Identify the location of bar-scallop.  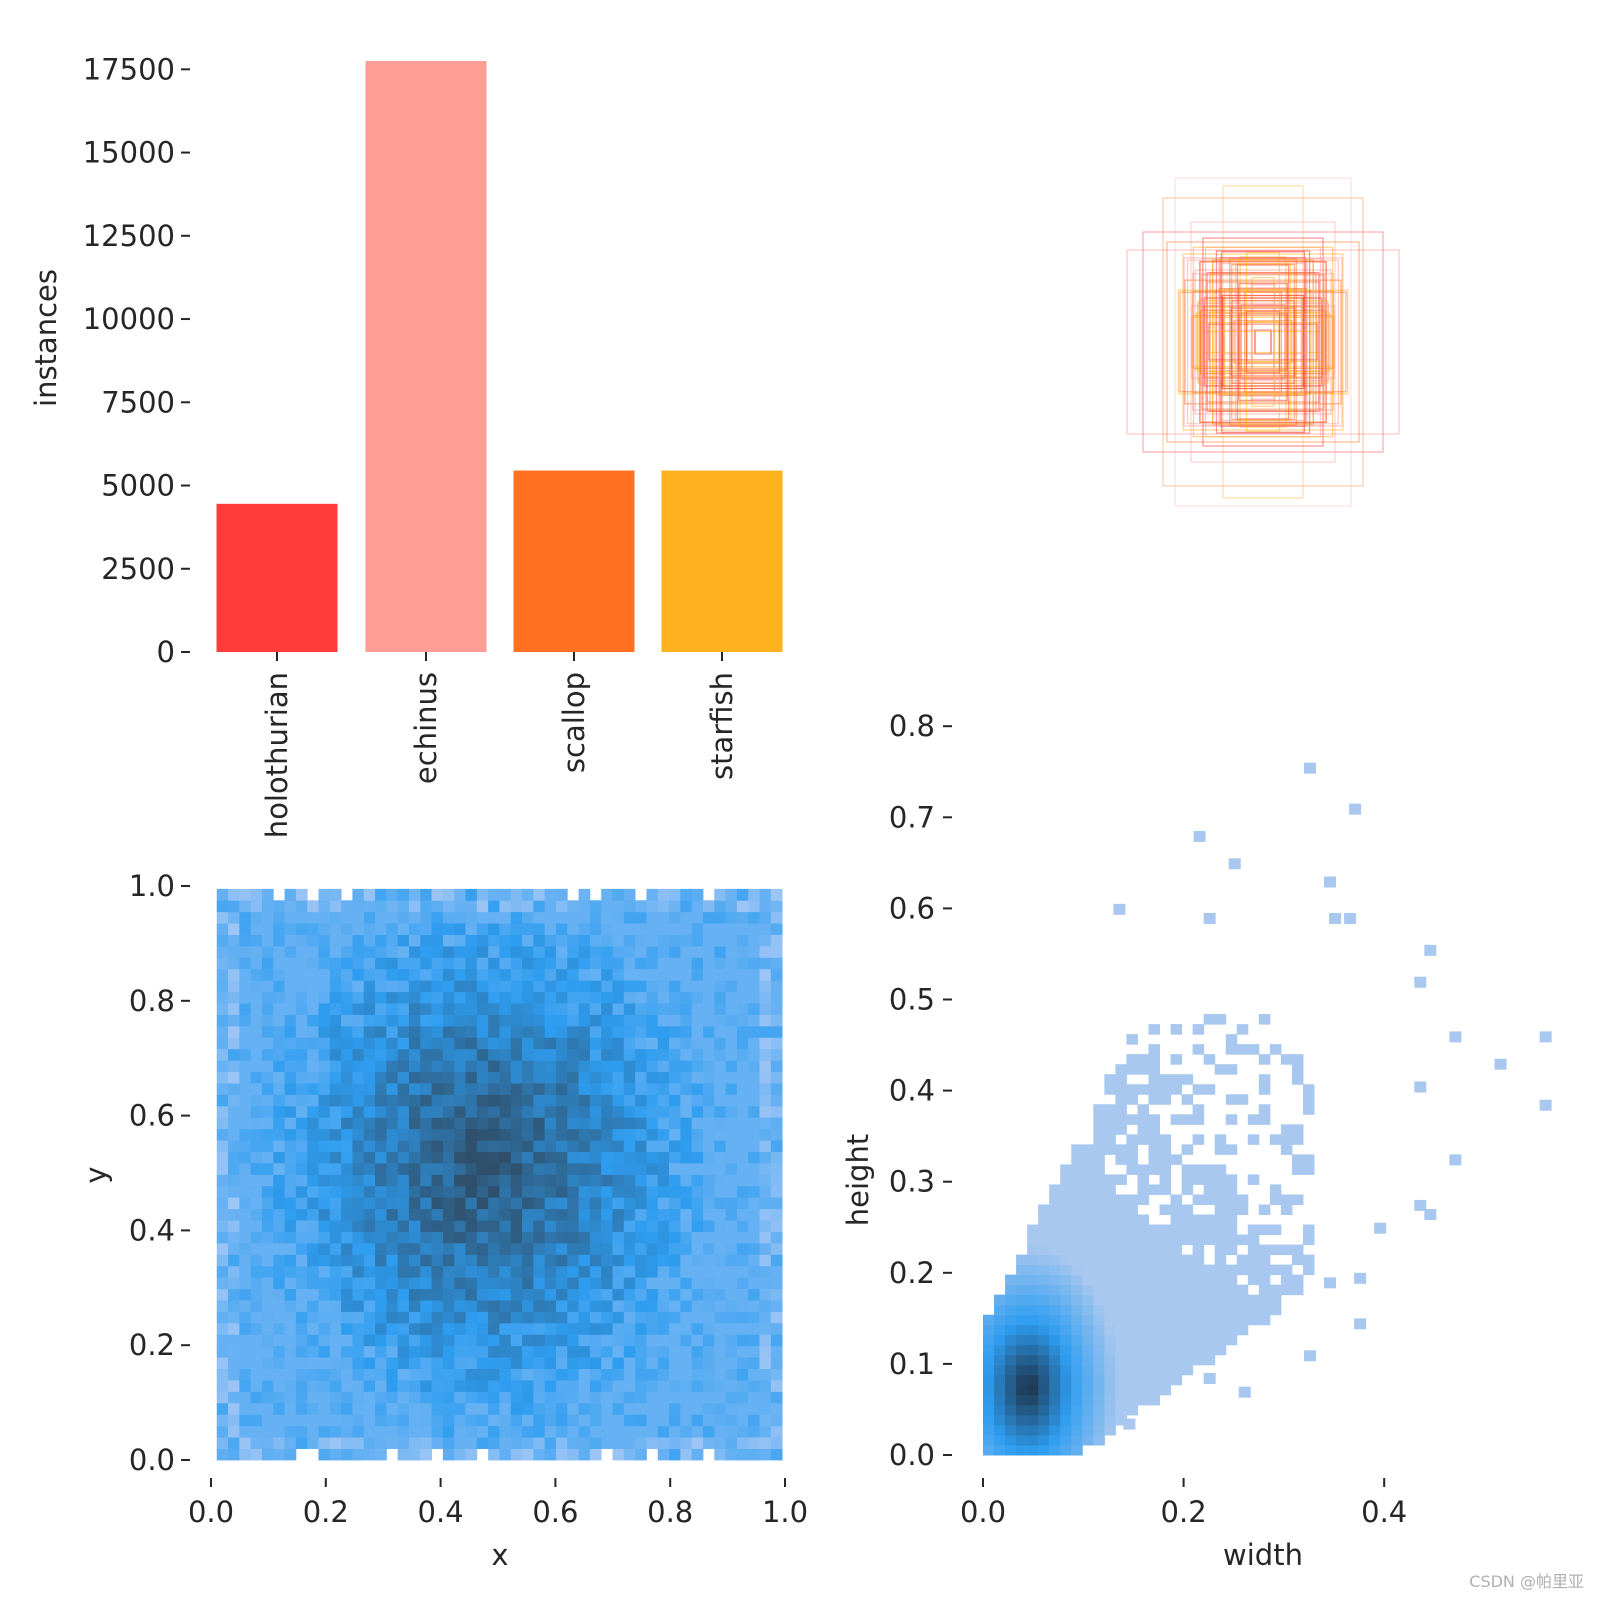
(574, 561).